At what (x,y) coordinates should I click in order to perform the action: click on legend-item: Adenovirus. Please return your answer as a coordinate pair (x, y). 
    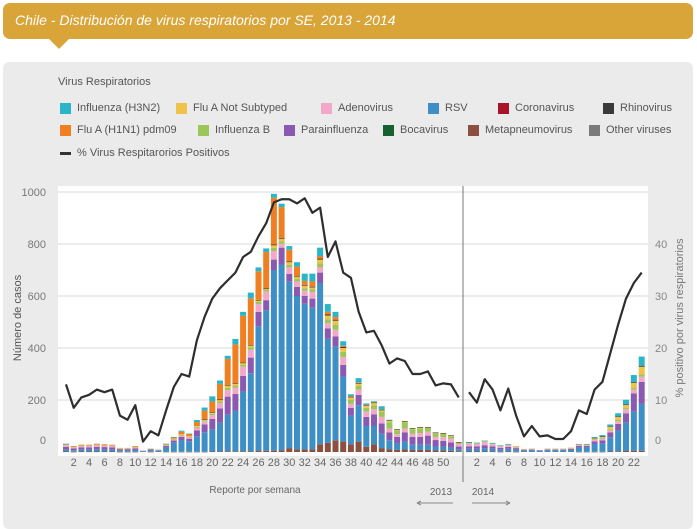
    Looking at the image, I should click on (357, 108).